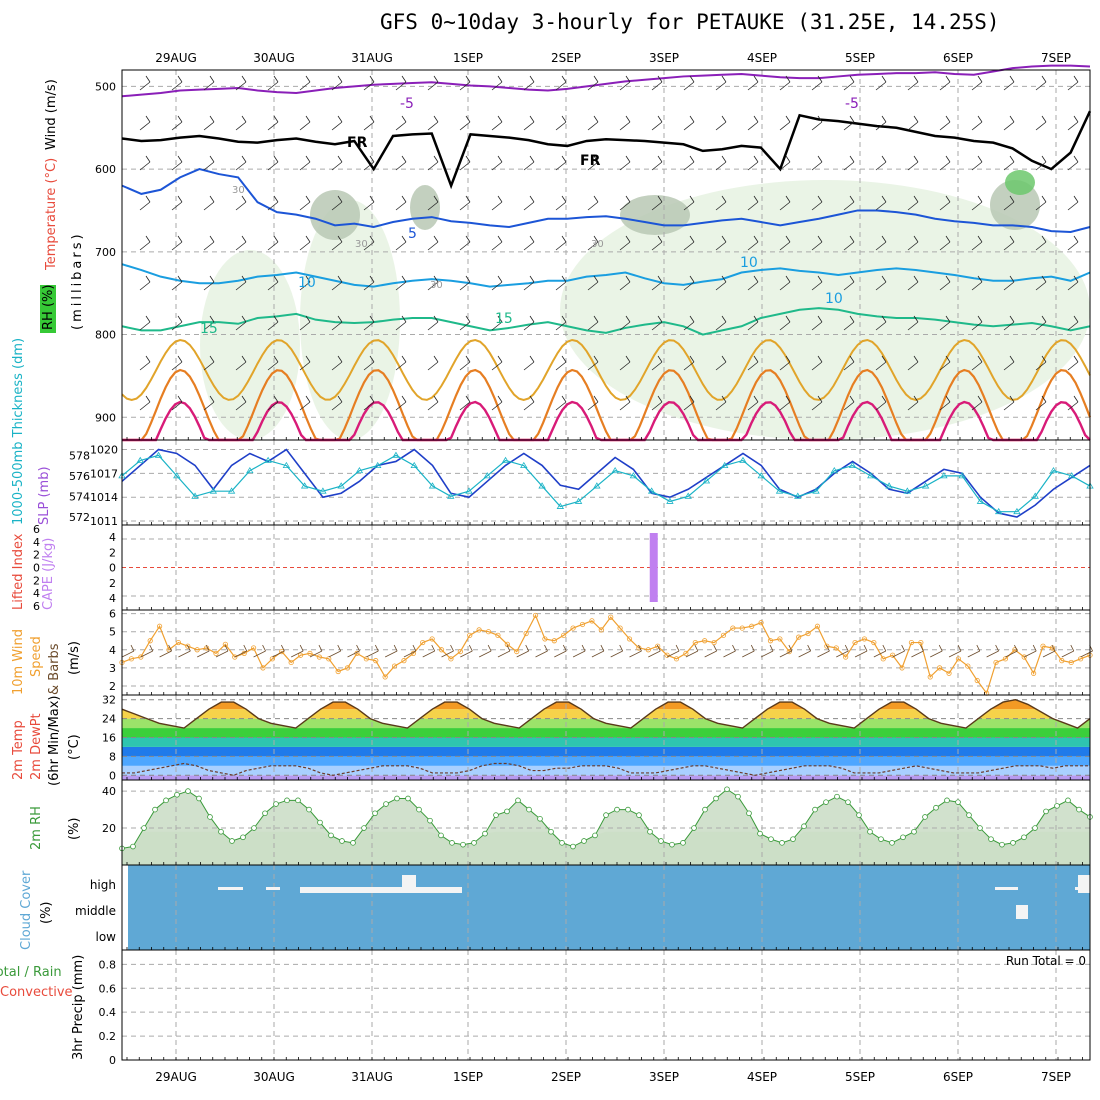 This screenshot has width=1100, height=1100. What do you see at coordinates (36, 580) in the screenshot?
I see `ytick-li: 2` at bounding box center [36, 580].